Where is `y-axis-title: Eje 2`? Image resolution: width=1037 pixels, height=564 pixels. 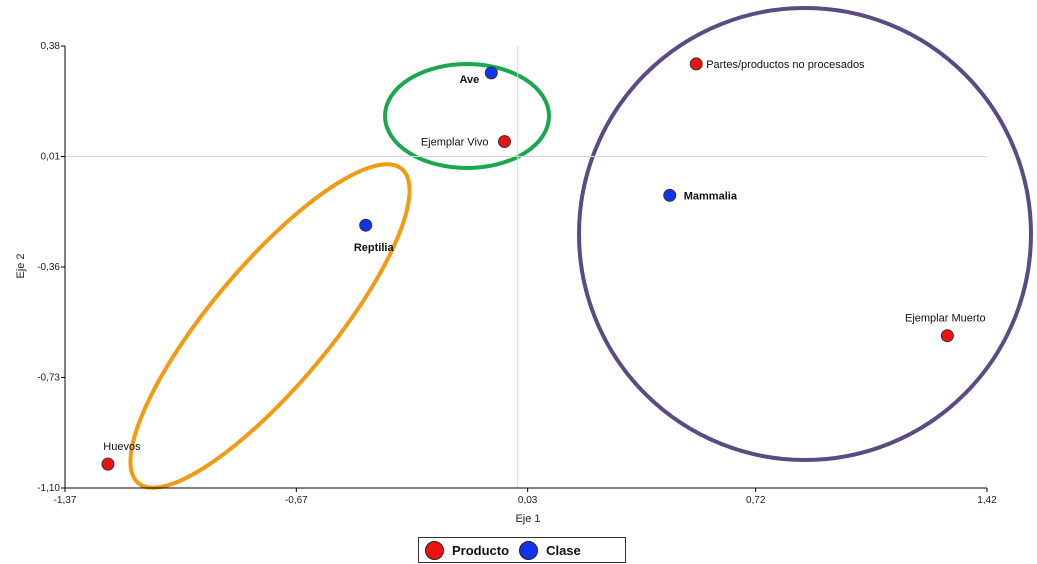 y-axis-title: Eje 2 is located at coordinates (21, 265).